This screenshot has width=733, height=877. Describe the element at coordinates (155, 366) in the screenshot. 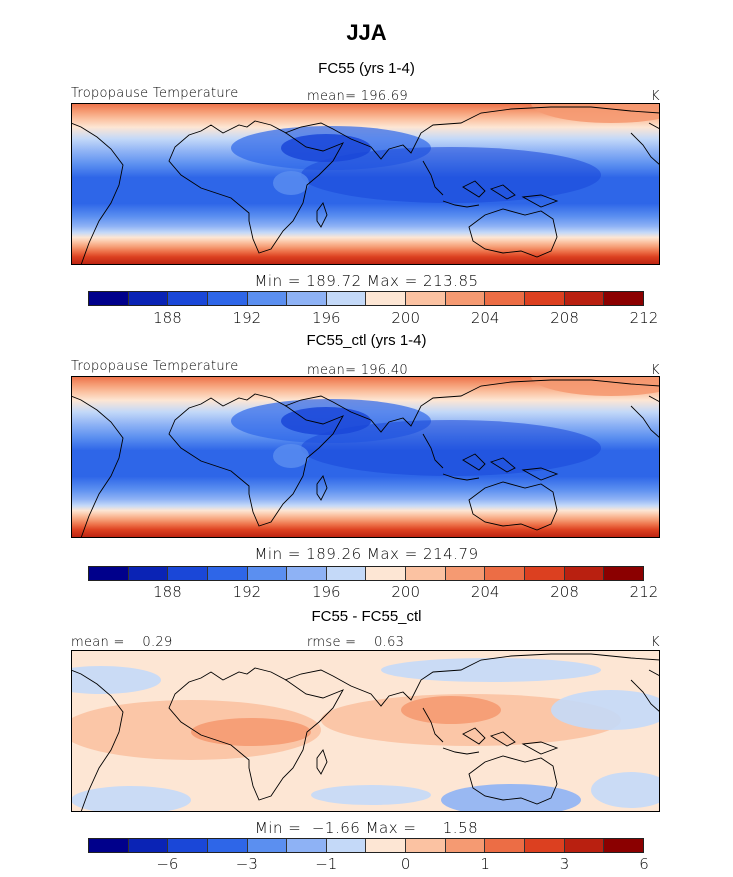

I see `panel-2-variable-label: Tropopause Temperature` at that location.